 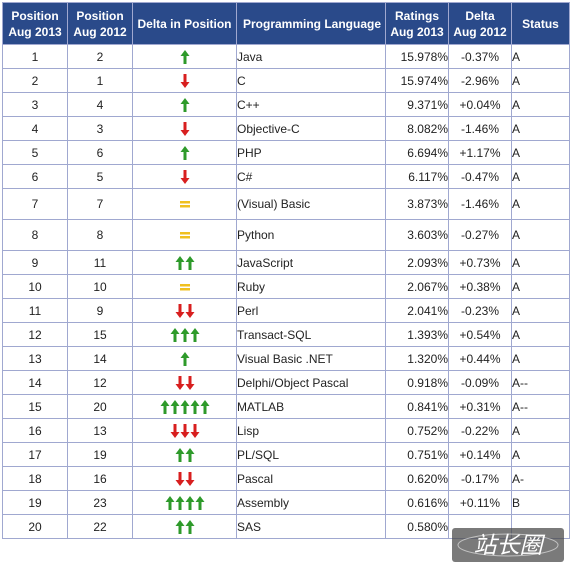 I want to click on table-row: 15 20 MATLAB 0.841% +0.31% A--, so click(x=286, y=406).